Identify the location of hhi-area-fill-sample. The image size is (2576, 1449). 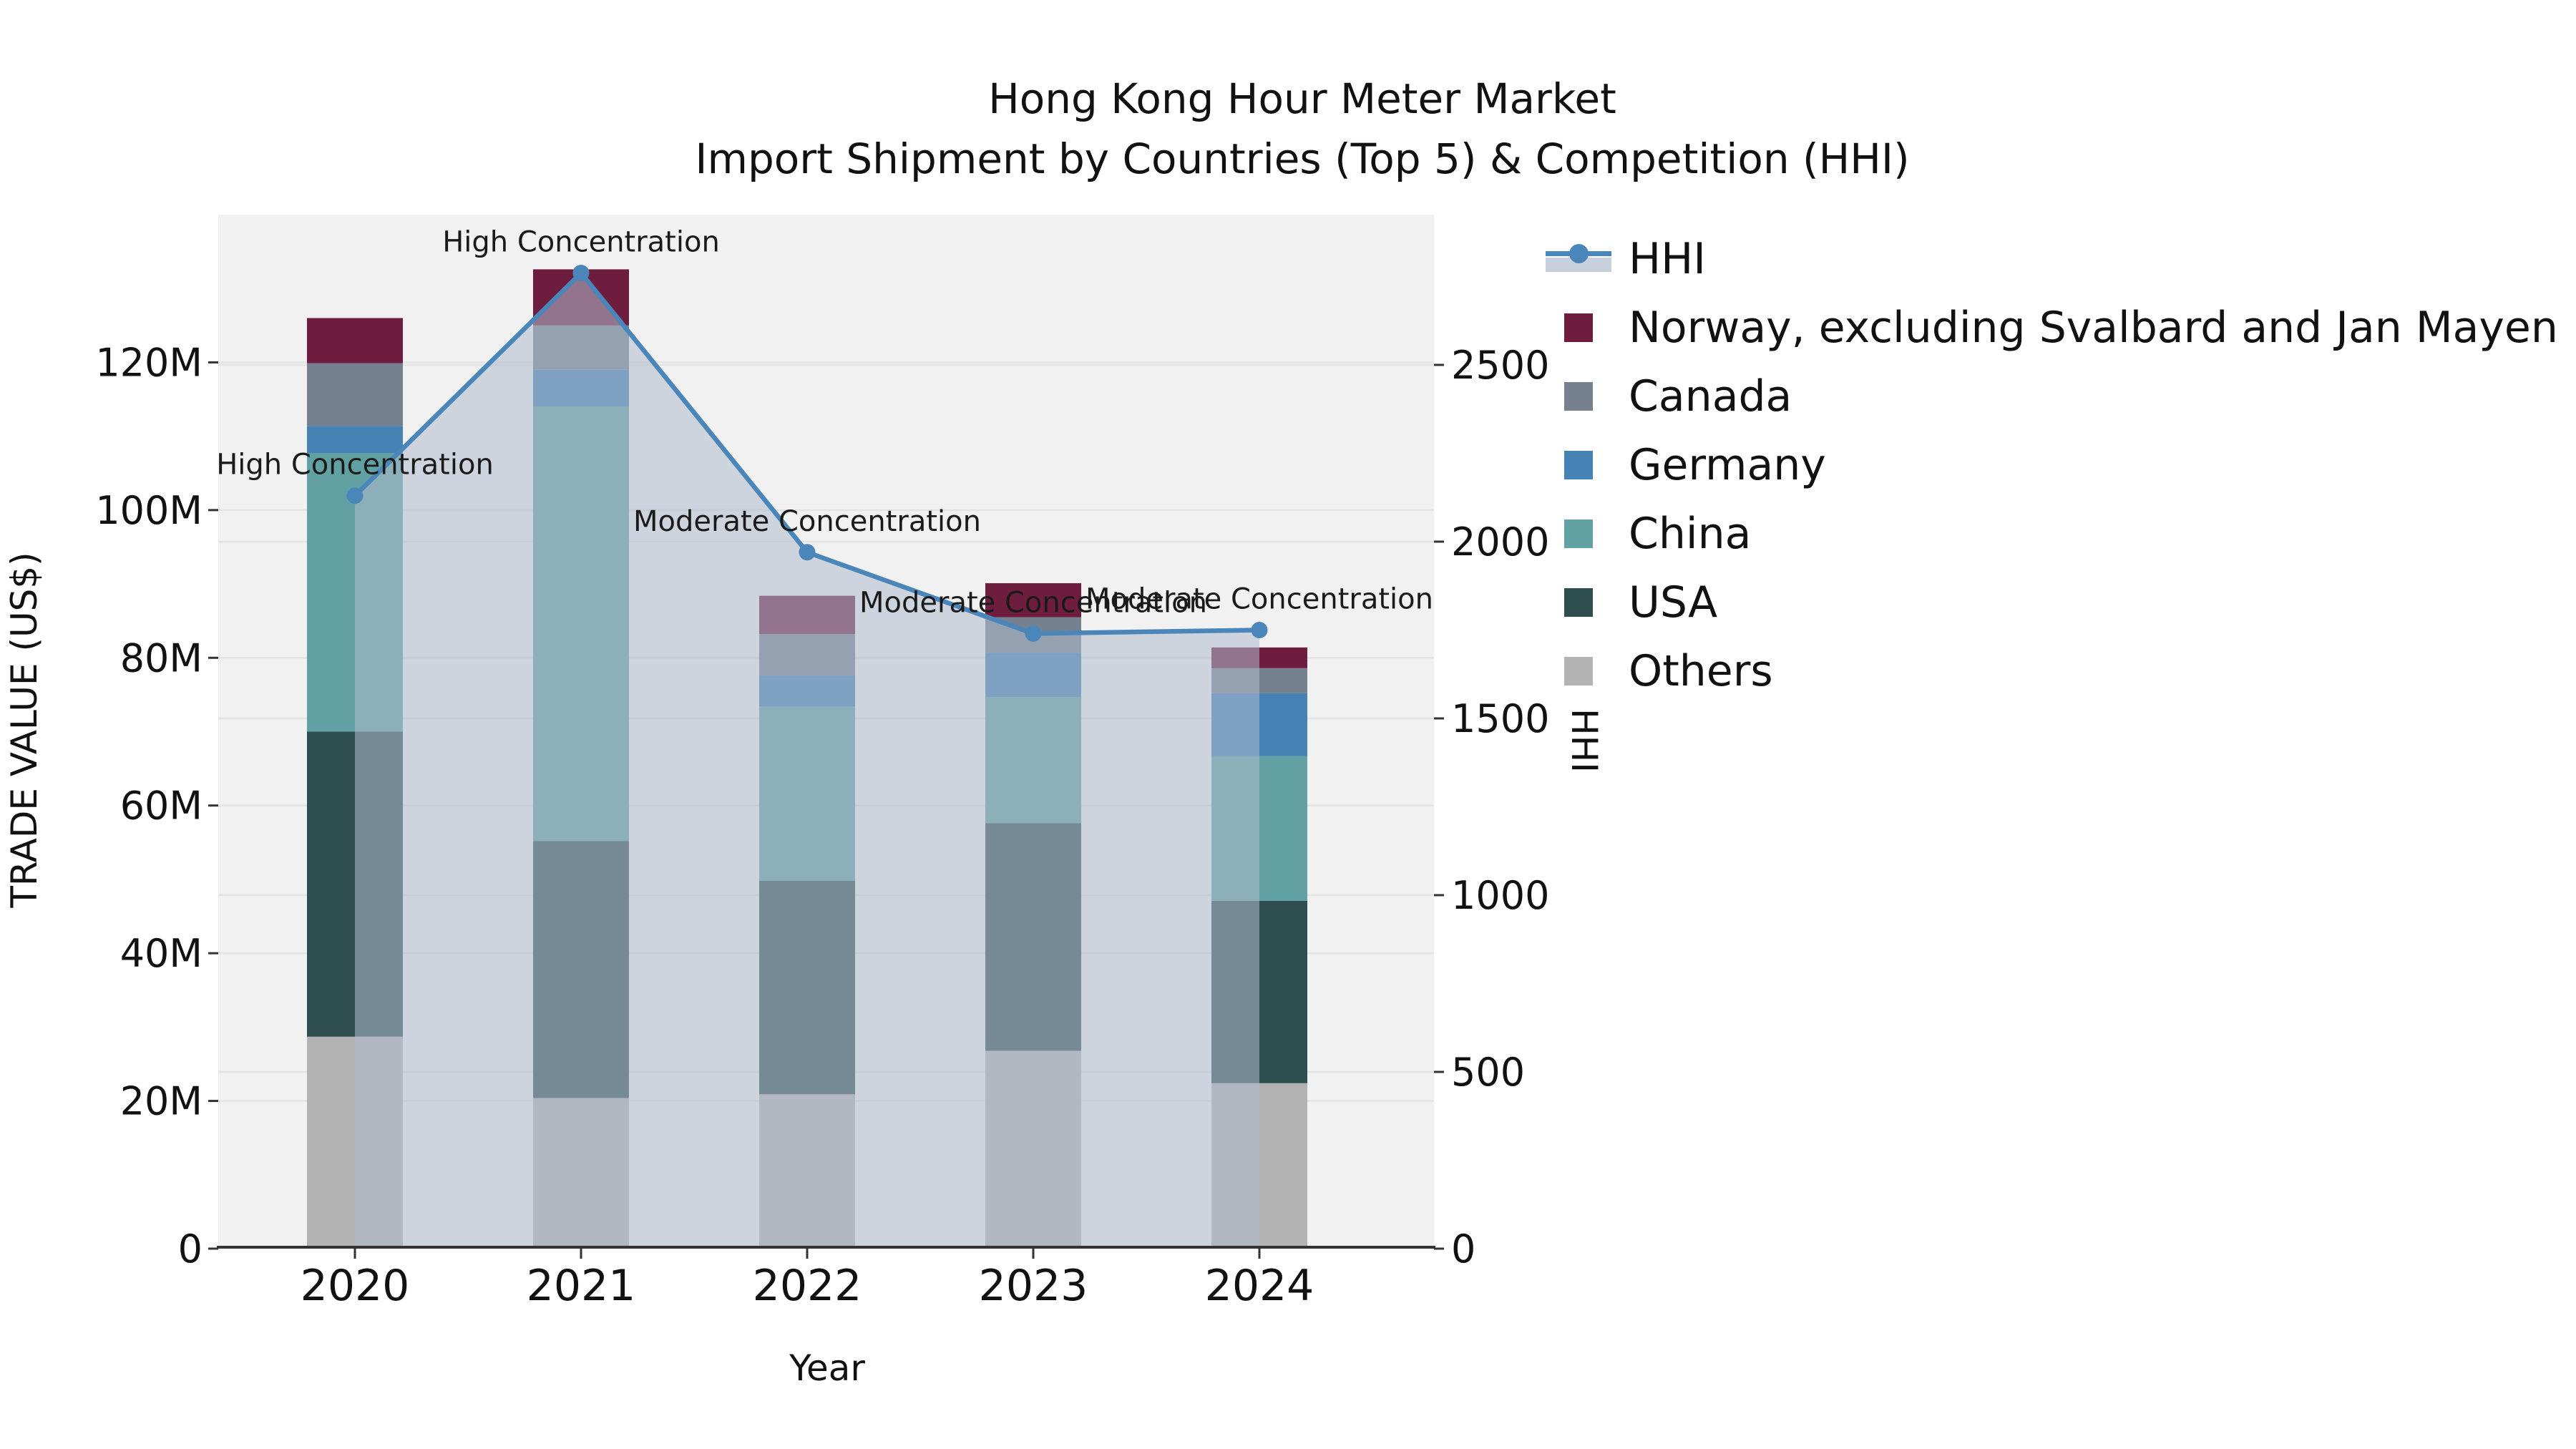
(1578, 265).